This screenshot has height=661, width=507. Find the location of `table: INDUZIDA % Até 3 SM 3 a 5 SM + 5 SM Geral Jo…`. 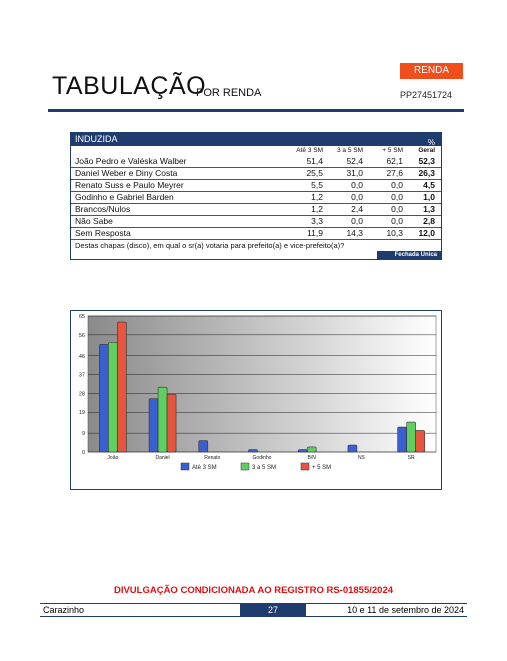

table: INDUZIDA % Até 3 SM 3 a 5 SM + 5 SM Geral Jo… is located at coordinates (256, 196).